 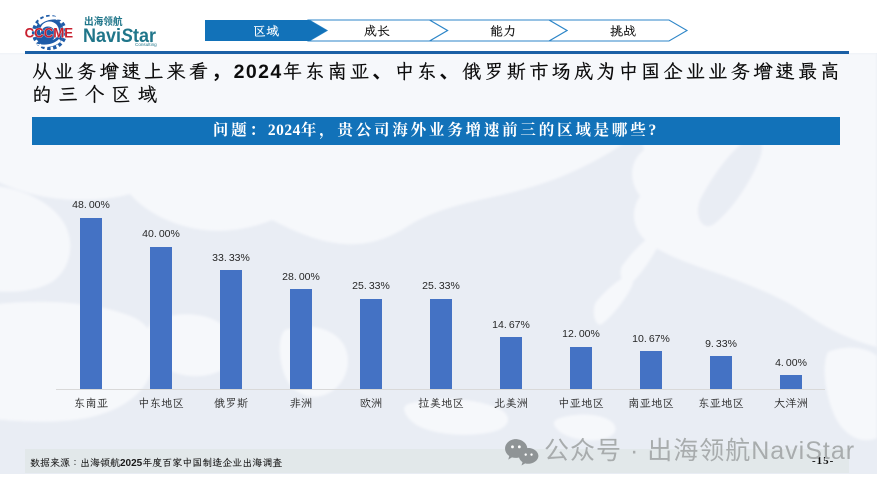 I want to click on svg-text: 区域, so click(x=266, y=31).